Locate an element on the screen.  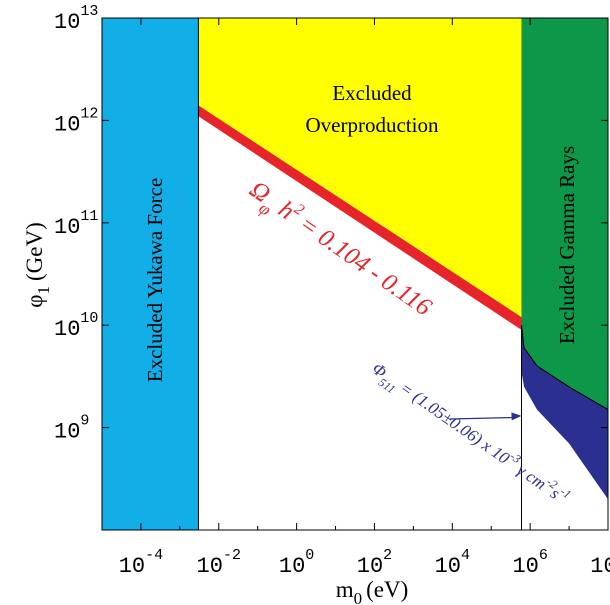
x-tick-label: 10⁰ is located at coordinates (296, 563).